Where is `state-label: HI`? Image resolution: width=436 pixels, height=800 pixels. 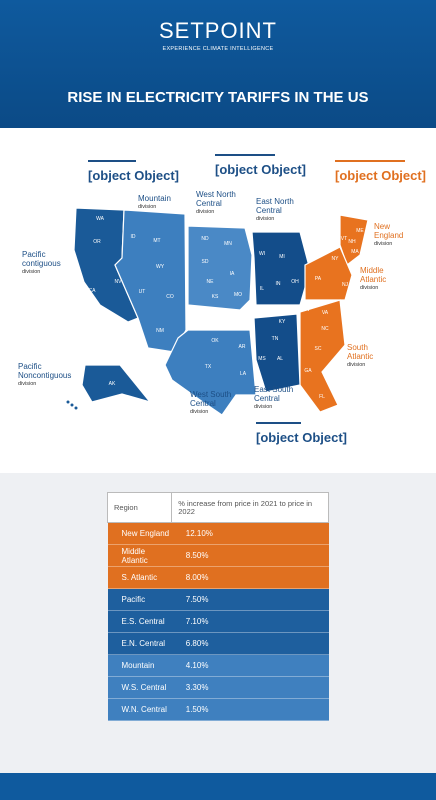
state-label: HI is located at coordinates (72, 411).